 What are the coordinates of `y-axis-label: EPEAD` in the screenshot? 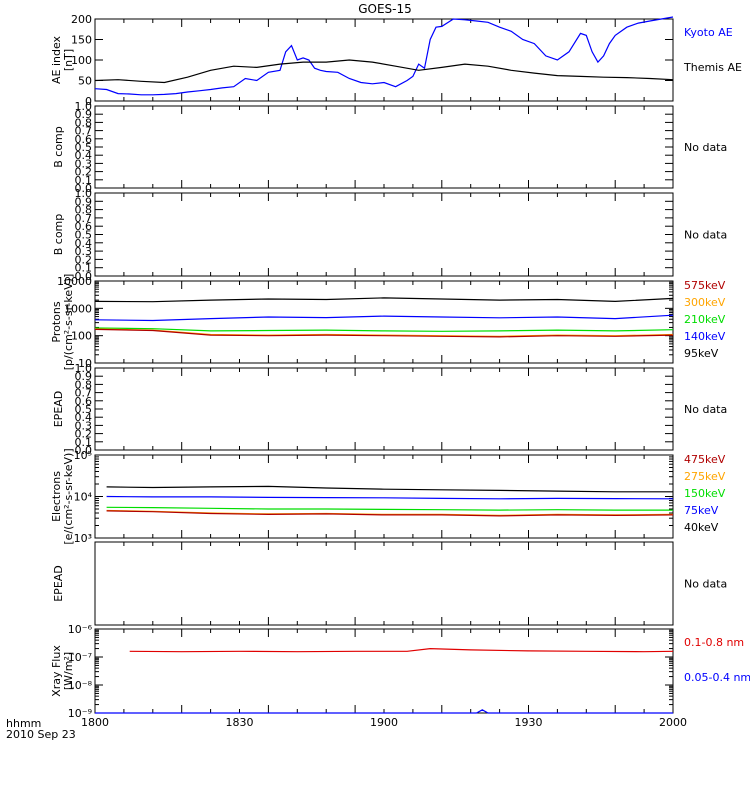 It's located at (58, 583).